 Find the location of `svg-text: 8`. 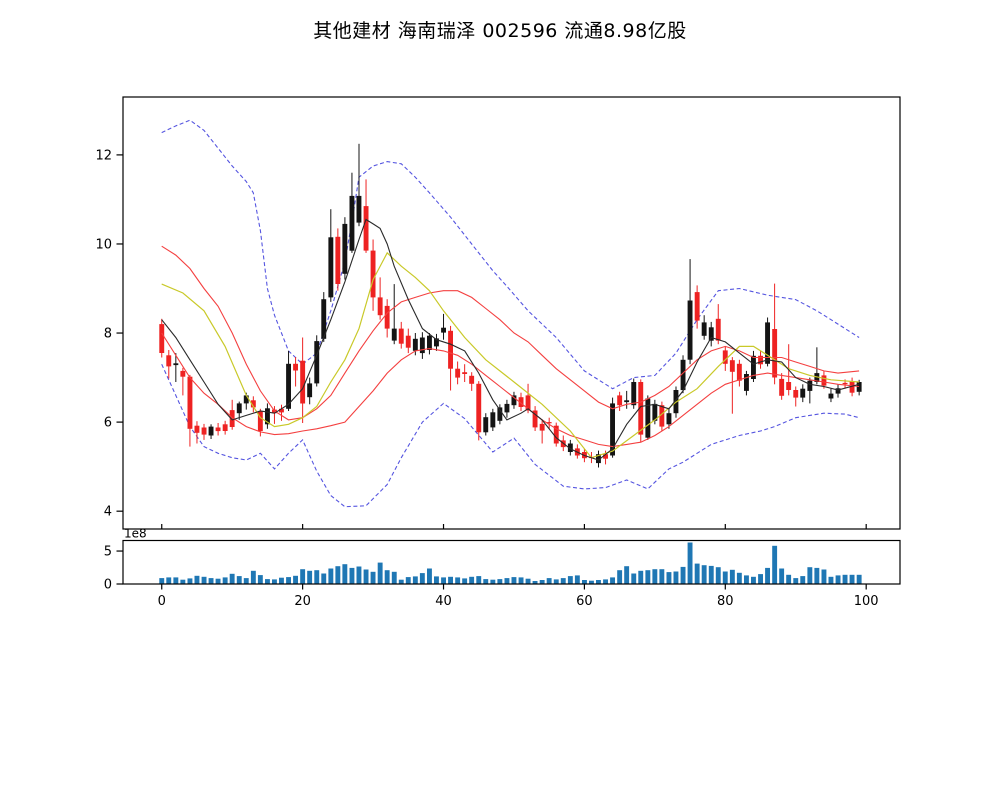

svg-text: 8 is located at coordinates (108, 334).